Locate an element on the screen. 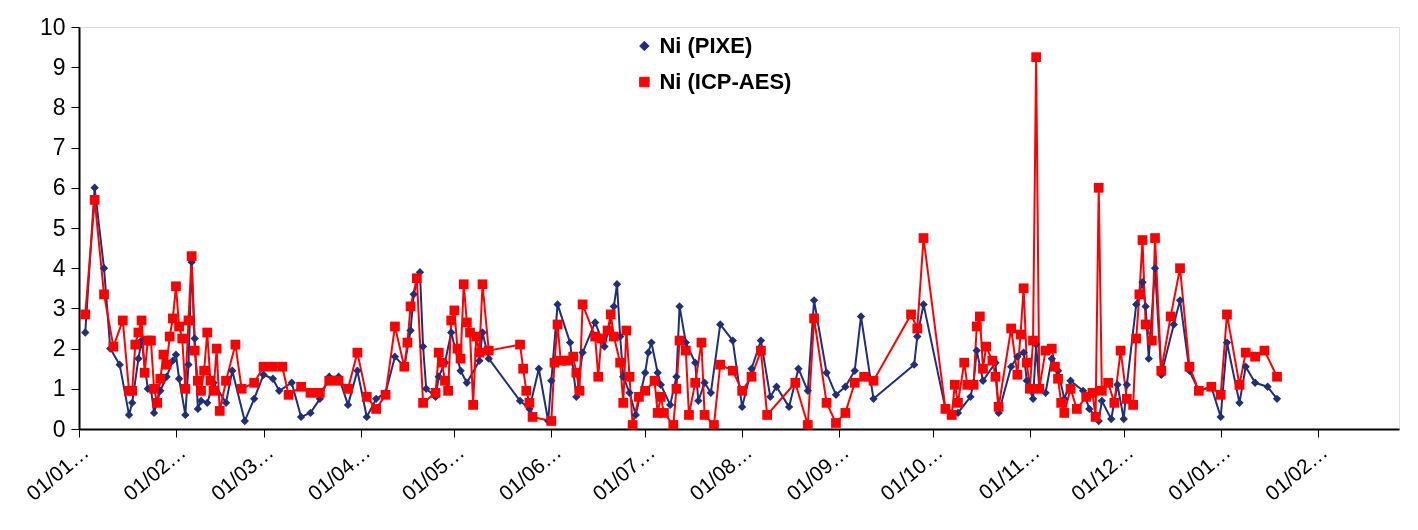 This screenshot has width=1418, height=530. legend-label: Ni (ICP-AES) is located at coordinates (725, 81).